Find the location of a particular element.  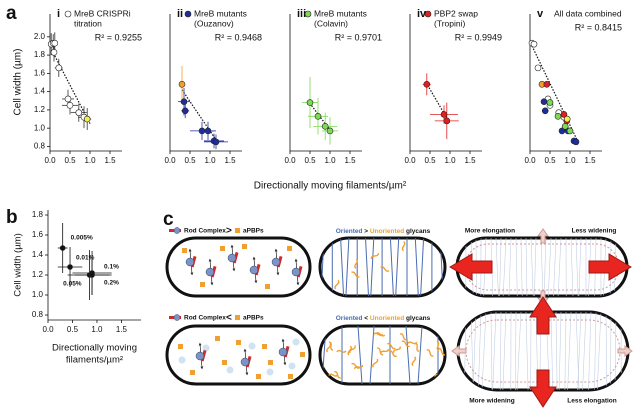

small-arrow is located at coordinates (459, 351).